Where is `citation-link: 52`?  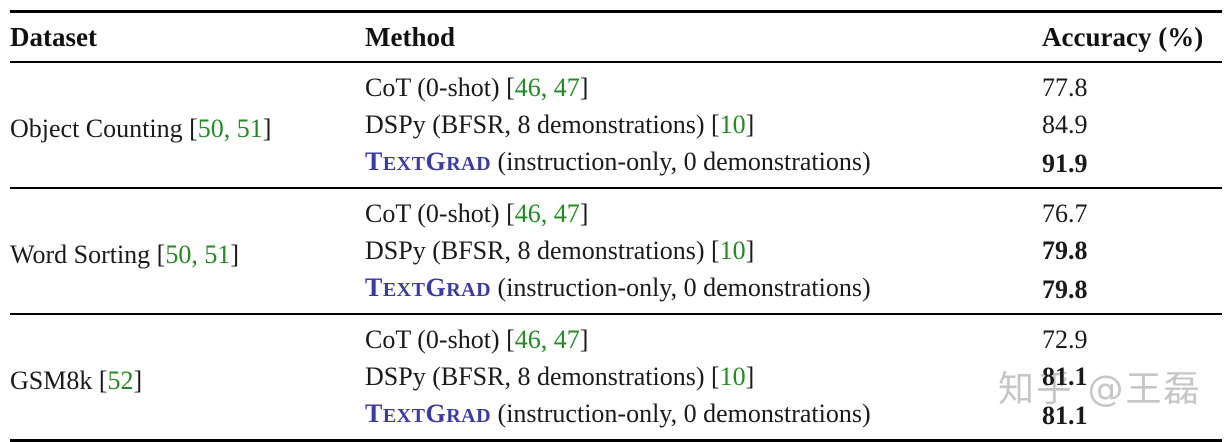
citation-link: 52 is located at coordinates (120, 380).